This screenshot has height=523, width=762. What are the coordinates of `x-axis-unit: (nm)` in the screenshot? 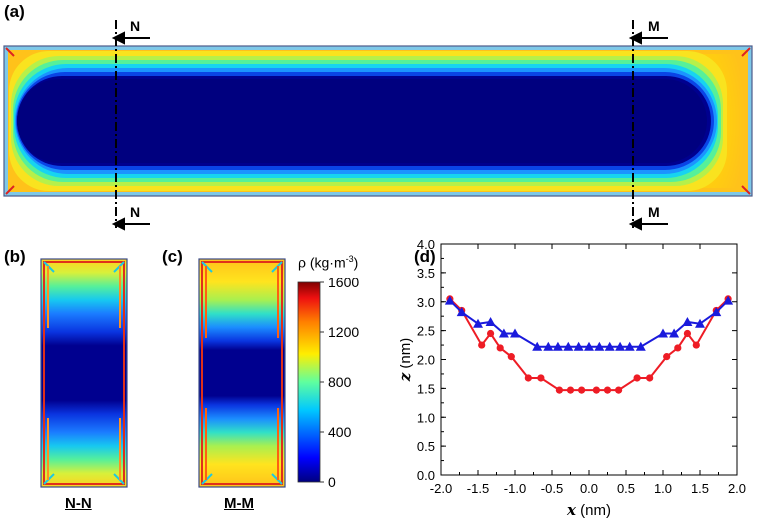 It's located at (593, 510).